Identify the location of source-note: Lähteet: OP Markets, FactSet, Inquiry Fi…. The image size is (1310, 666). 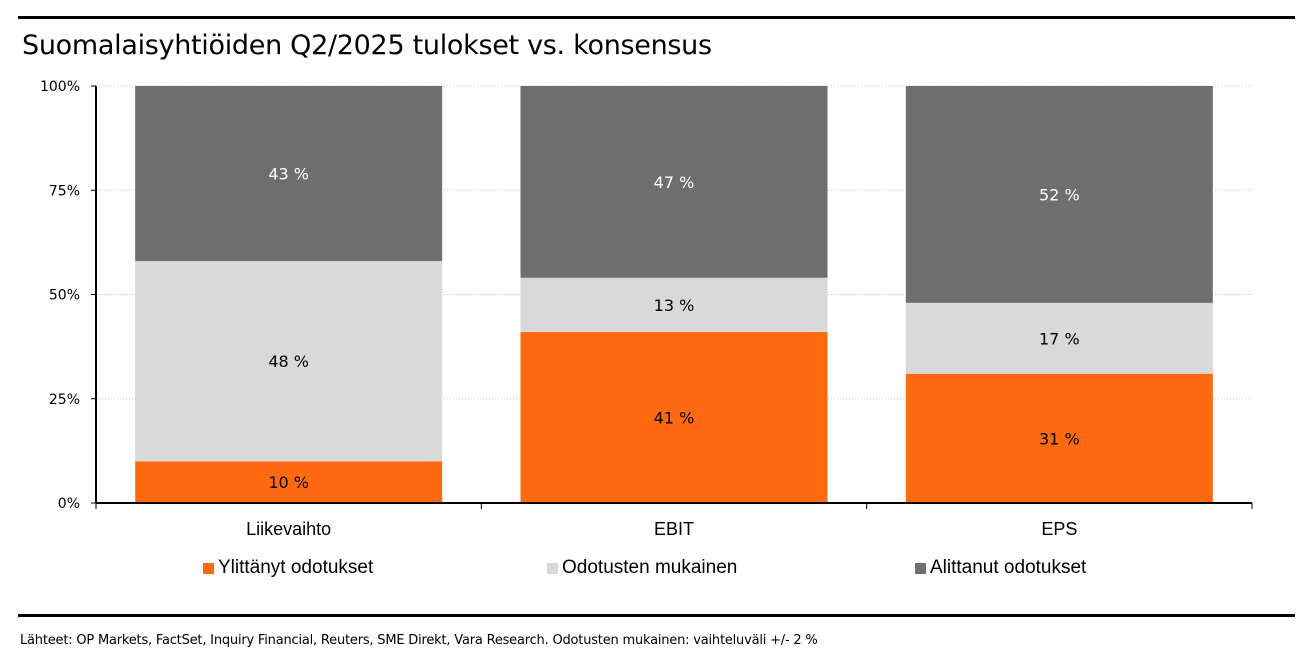
(419, 640).